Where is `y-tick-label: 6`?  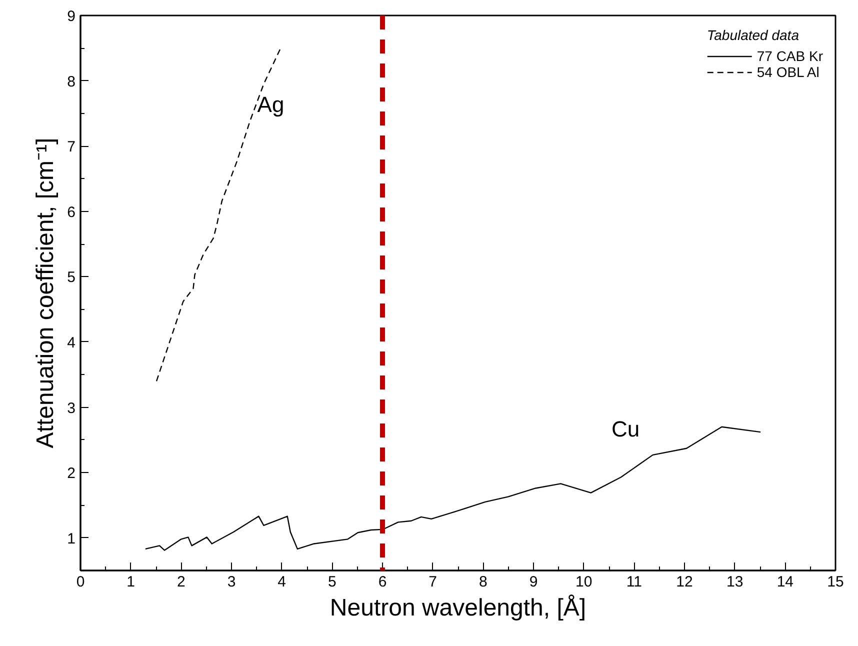 y-tick-label: 6 is located at coordinates (71, 212).